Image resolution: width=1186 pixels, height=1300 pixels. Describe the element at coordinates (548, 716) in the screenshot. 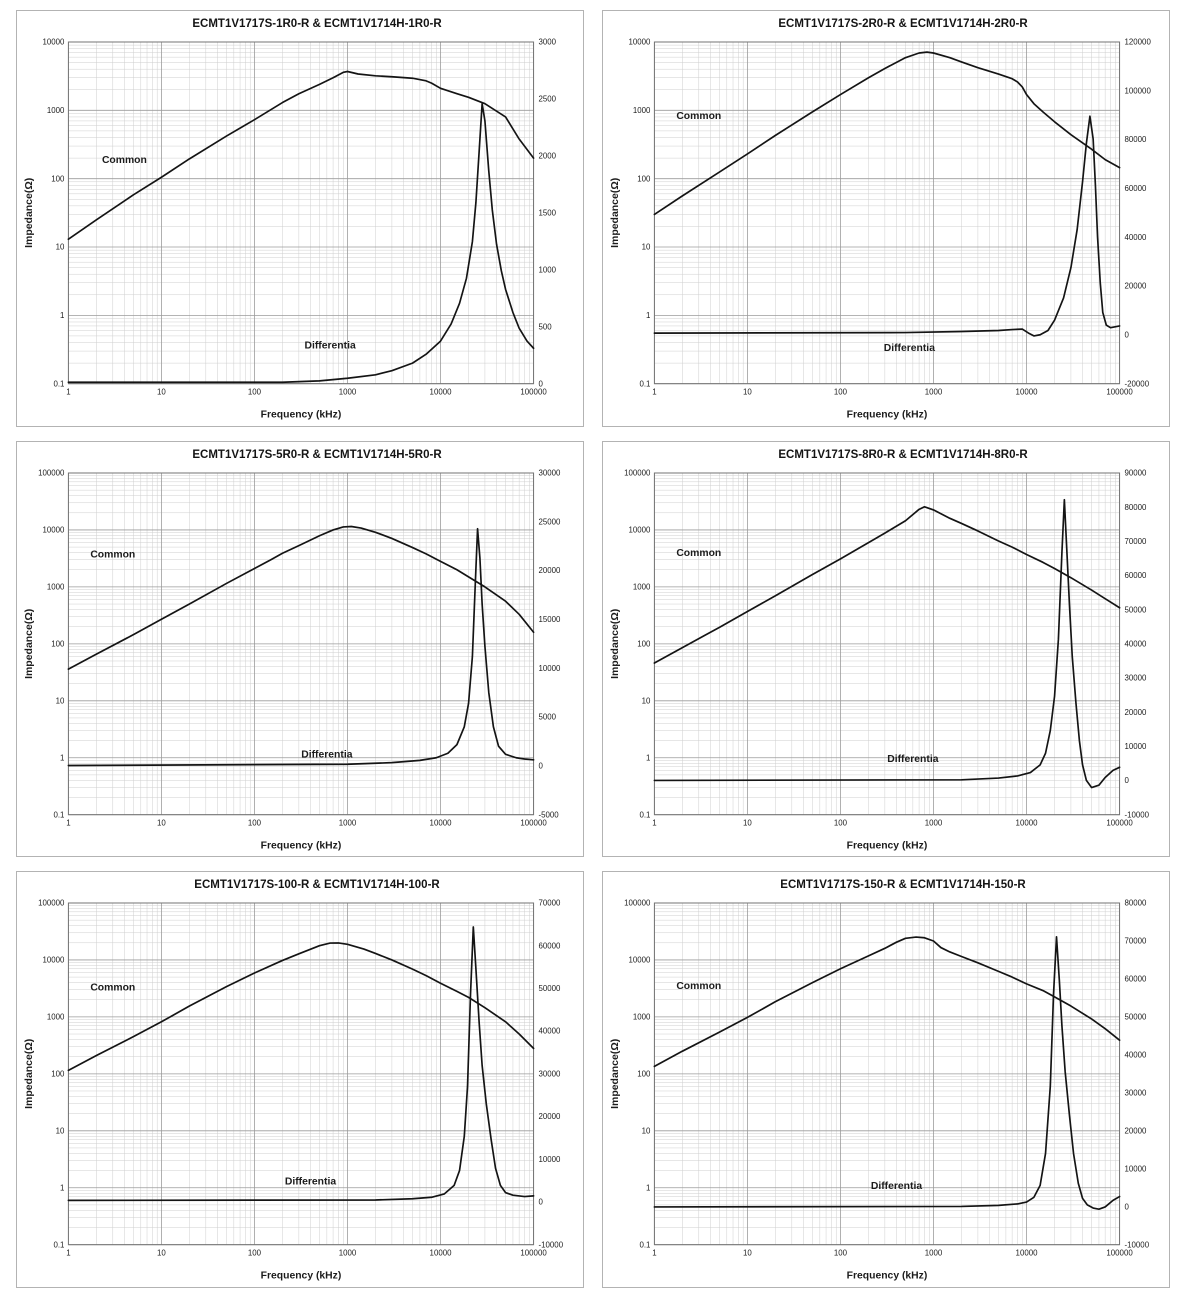

I see `right-tick-label: 5000` at that location.